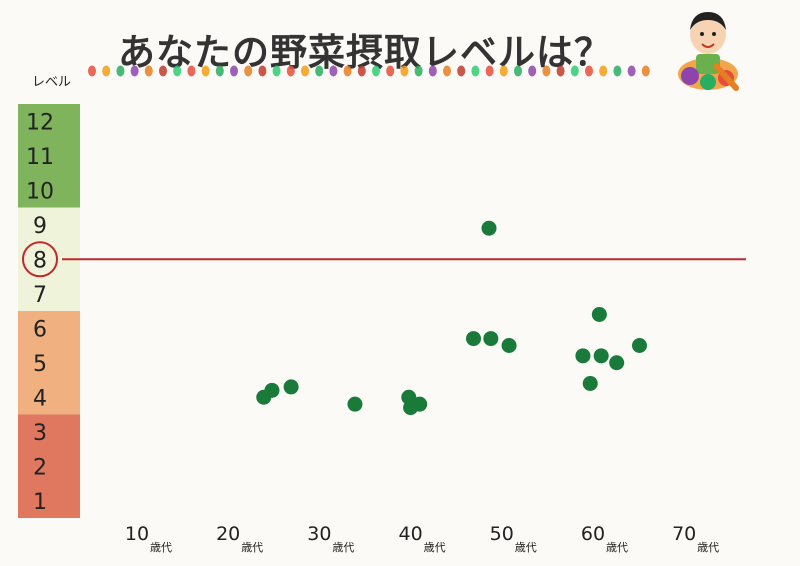 The height and width of the screenshot is (566, 800). I want to click on y-tick-label: 2, so click(40, 467).